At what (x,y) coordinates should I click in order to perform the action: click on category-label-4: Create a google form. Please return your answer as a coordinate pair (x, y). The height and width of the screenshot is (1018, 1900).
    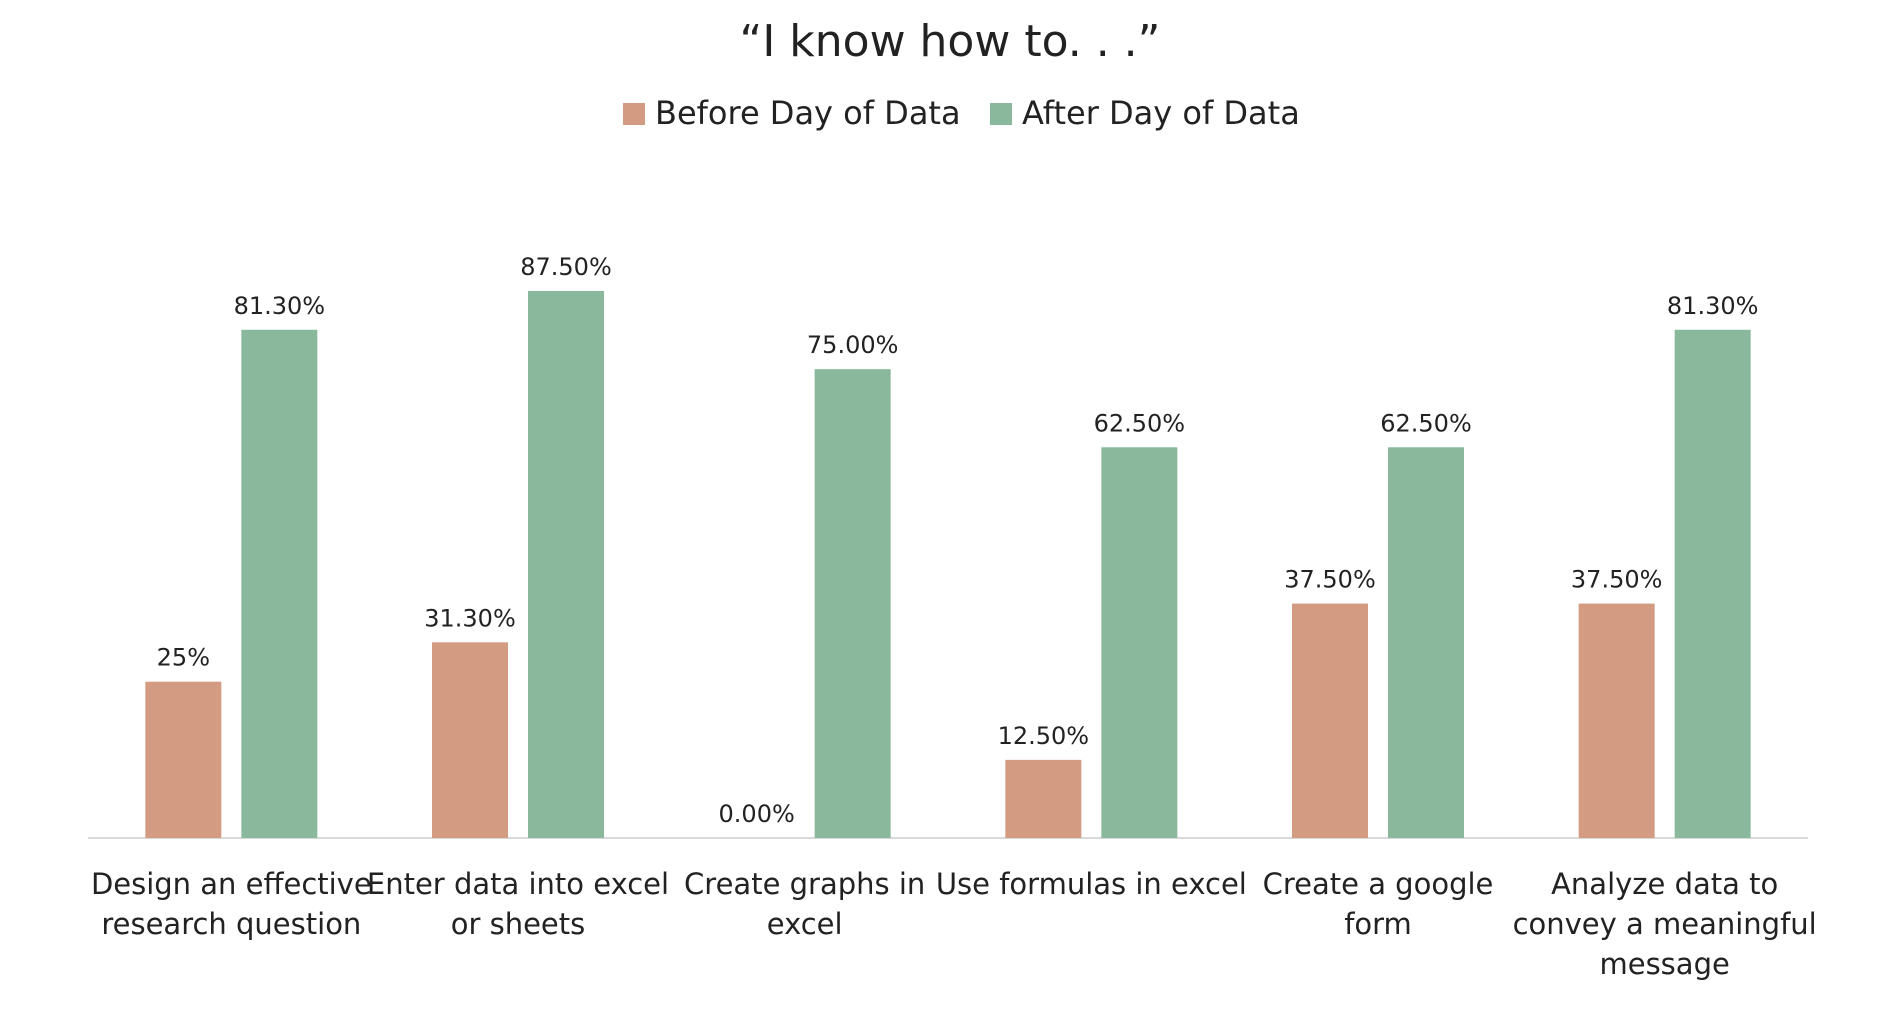
    Looking at the image, I should click on (1378, 904).